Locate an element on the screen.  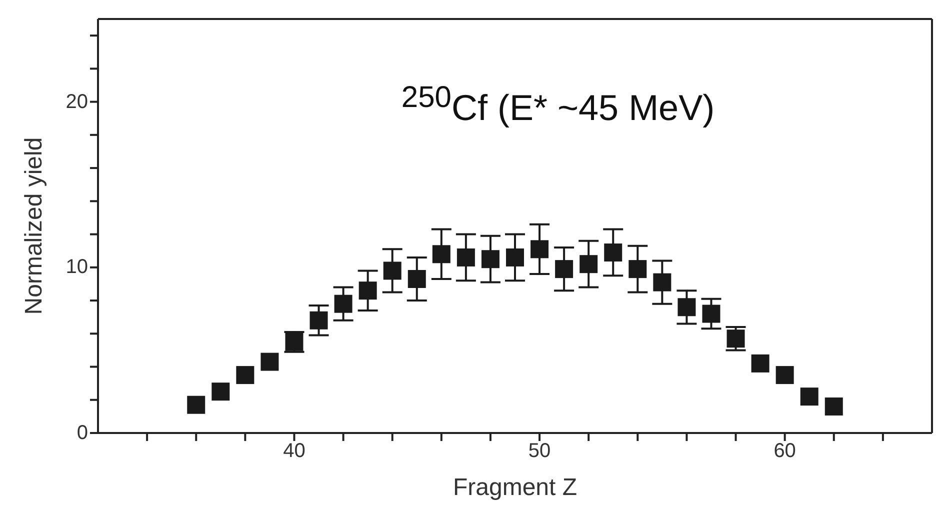
y-axis-title: Normalized yield is located at coordinates (34, 226).